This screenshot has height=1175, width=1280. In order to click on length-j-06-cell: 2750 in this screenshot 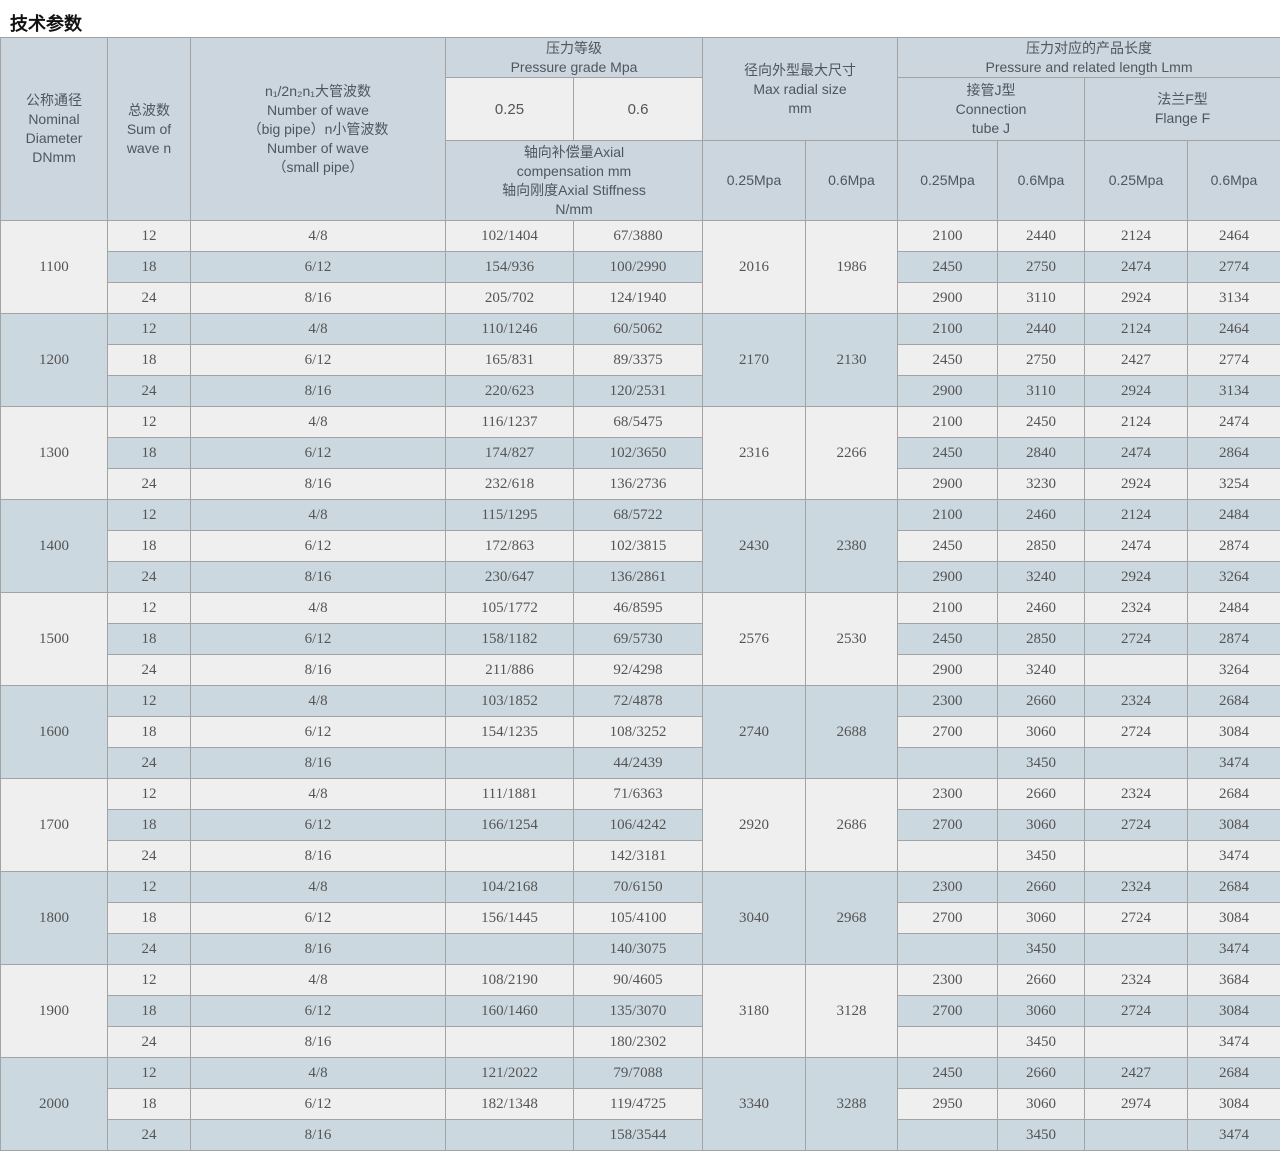, I will do `click(1041, 267)`.